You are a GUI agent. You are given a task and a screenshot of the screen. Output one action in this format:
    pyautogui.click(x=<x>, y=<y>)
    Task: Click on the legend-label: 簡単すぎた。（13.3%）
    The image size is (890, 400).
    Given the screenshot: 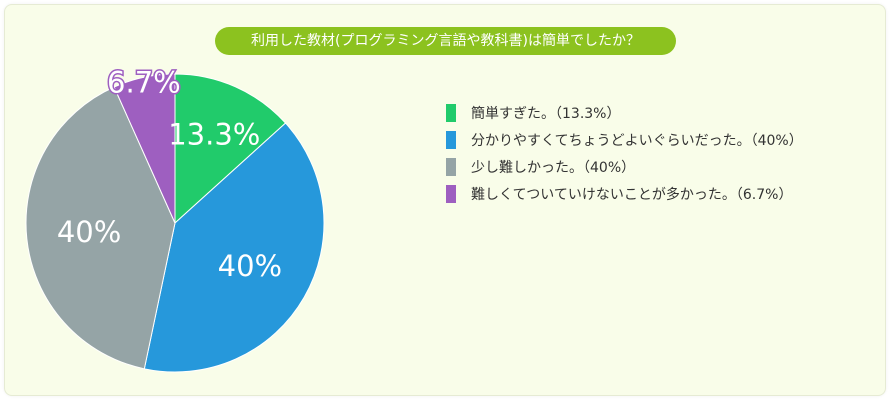 What is the action you would take?
    pyautogui.click(x=546, y=114)
    